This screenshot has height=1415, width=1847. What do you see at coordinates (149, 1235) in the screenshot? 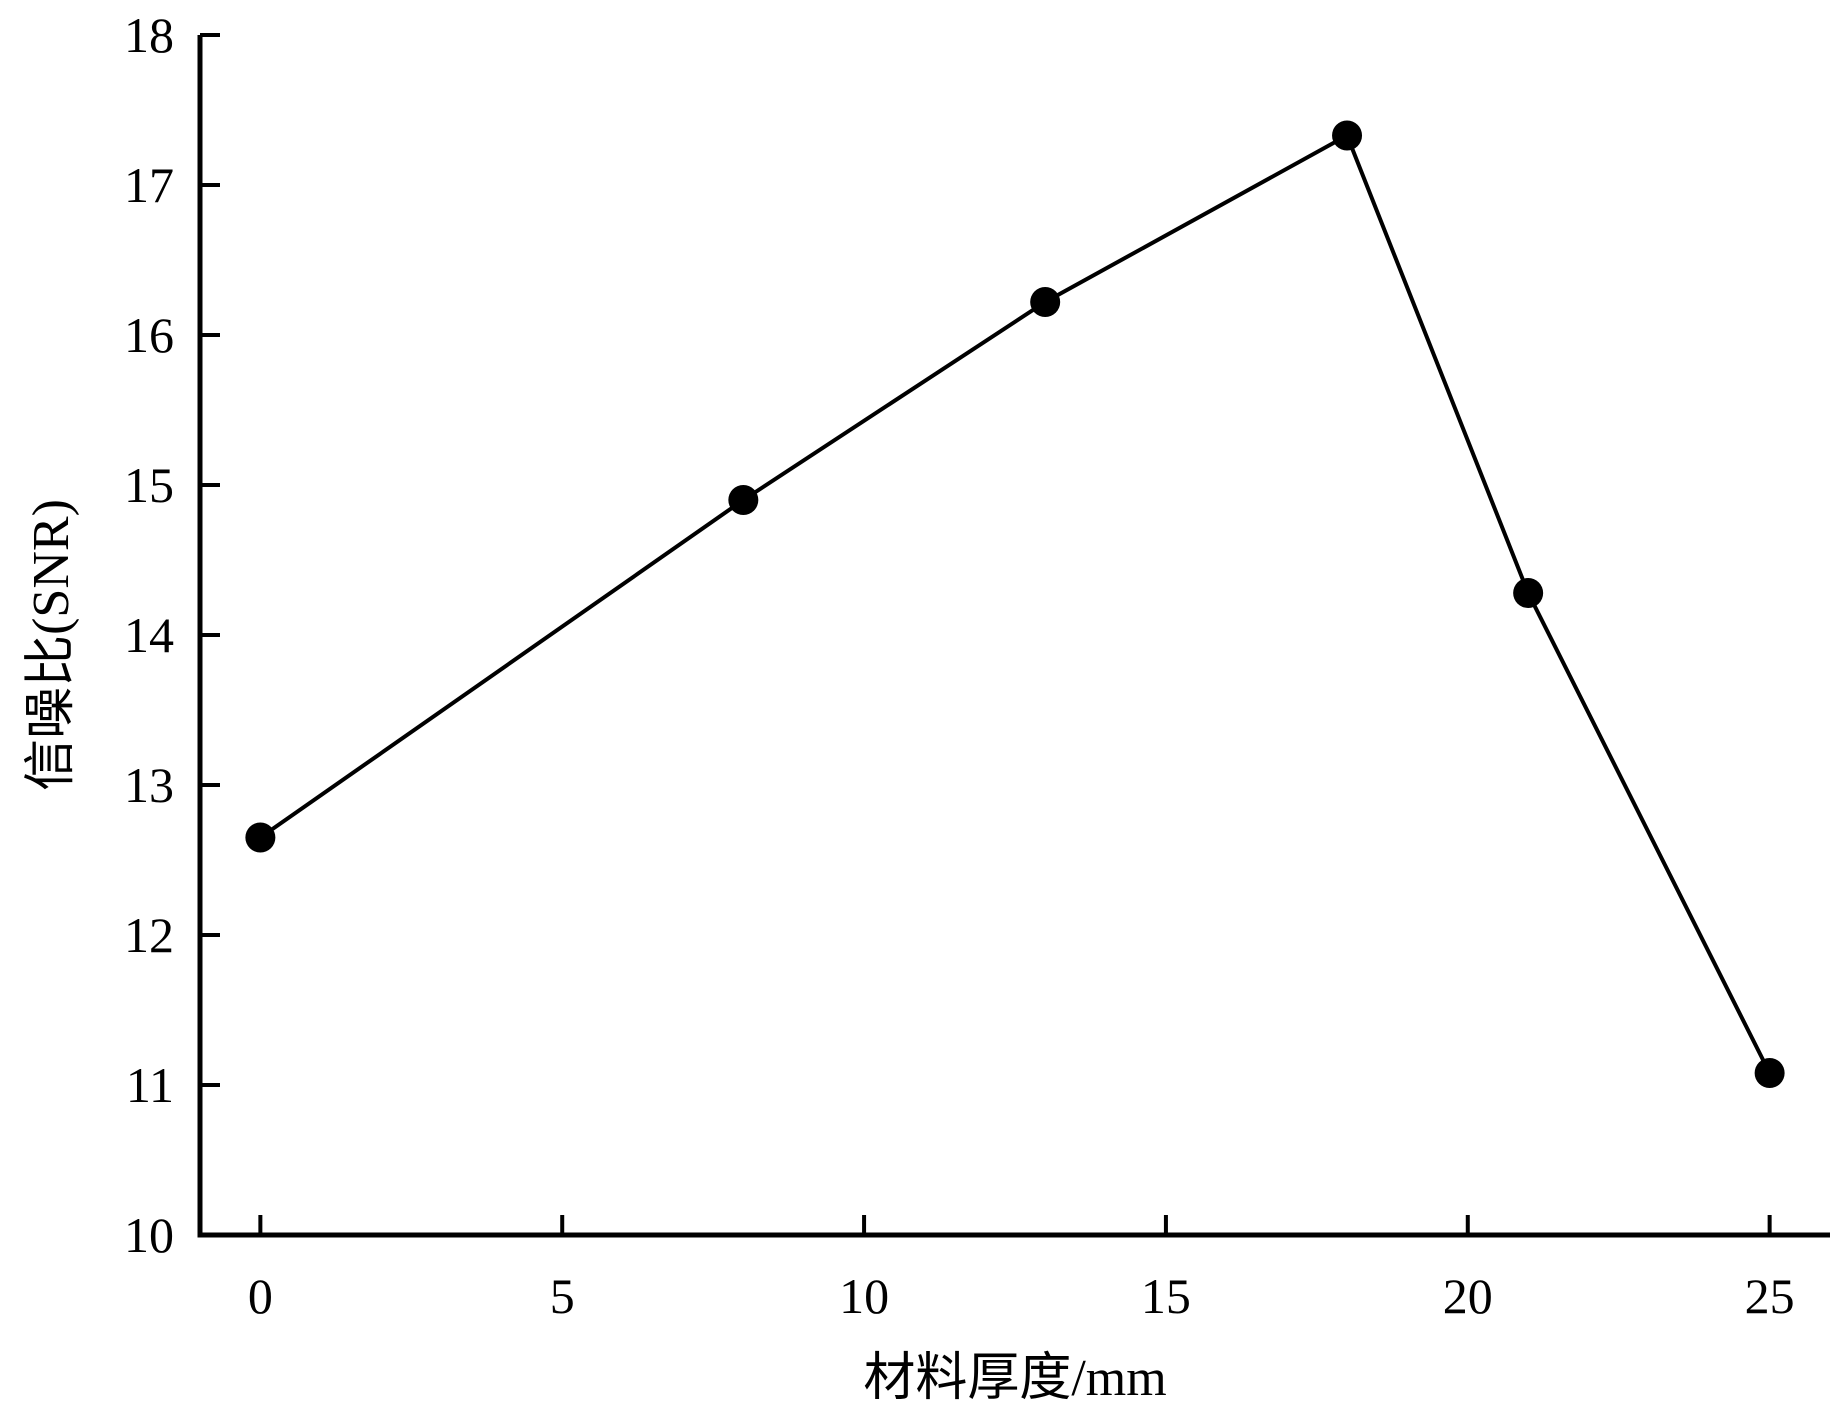
I see `y-tick-label: 10` at bounding box center [149, 1235].